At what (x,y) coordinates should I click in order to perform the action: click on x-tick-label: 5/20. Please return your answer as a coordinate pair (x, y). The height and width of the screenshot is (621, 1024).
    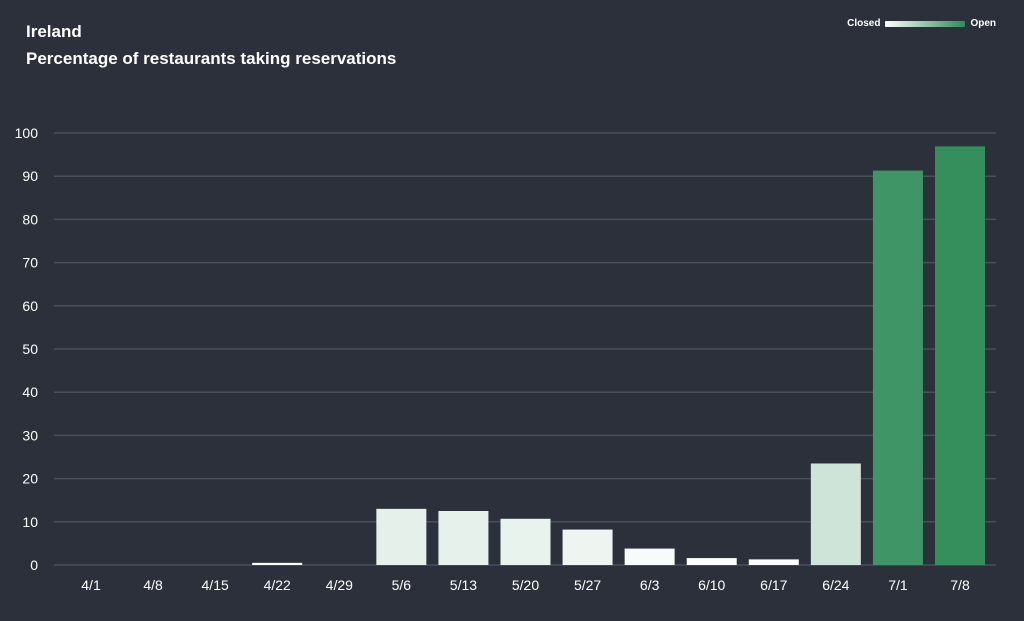
    Looking at the image, I should click on (525, 585).